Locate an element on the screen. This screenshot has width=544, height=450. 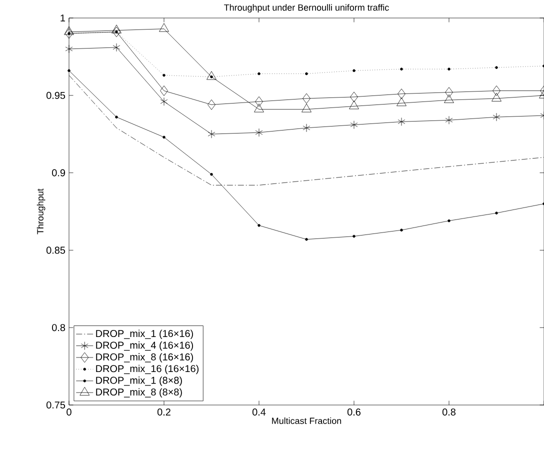
y-tick-label: 0.8 is located at coordinates (59, 328).